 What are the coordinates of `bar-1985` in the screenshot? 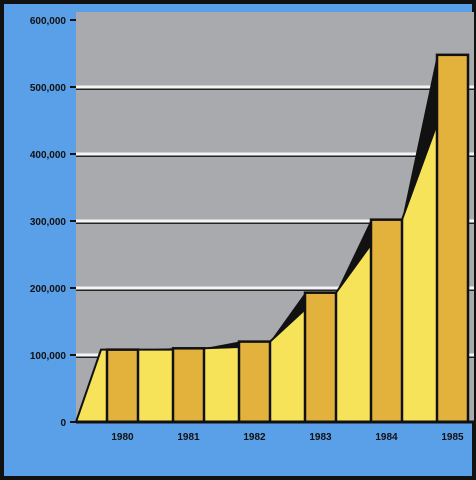 It's located at (452, 238).